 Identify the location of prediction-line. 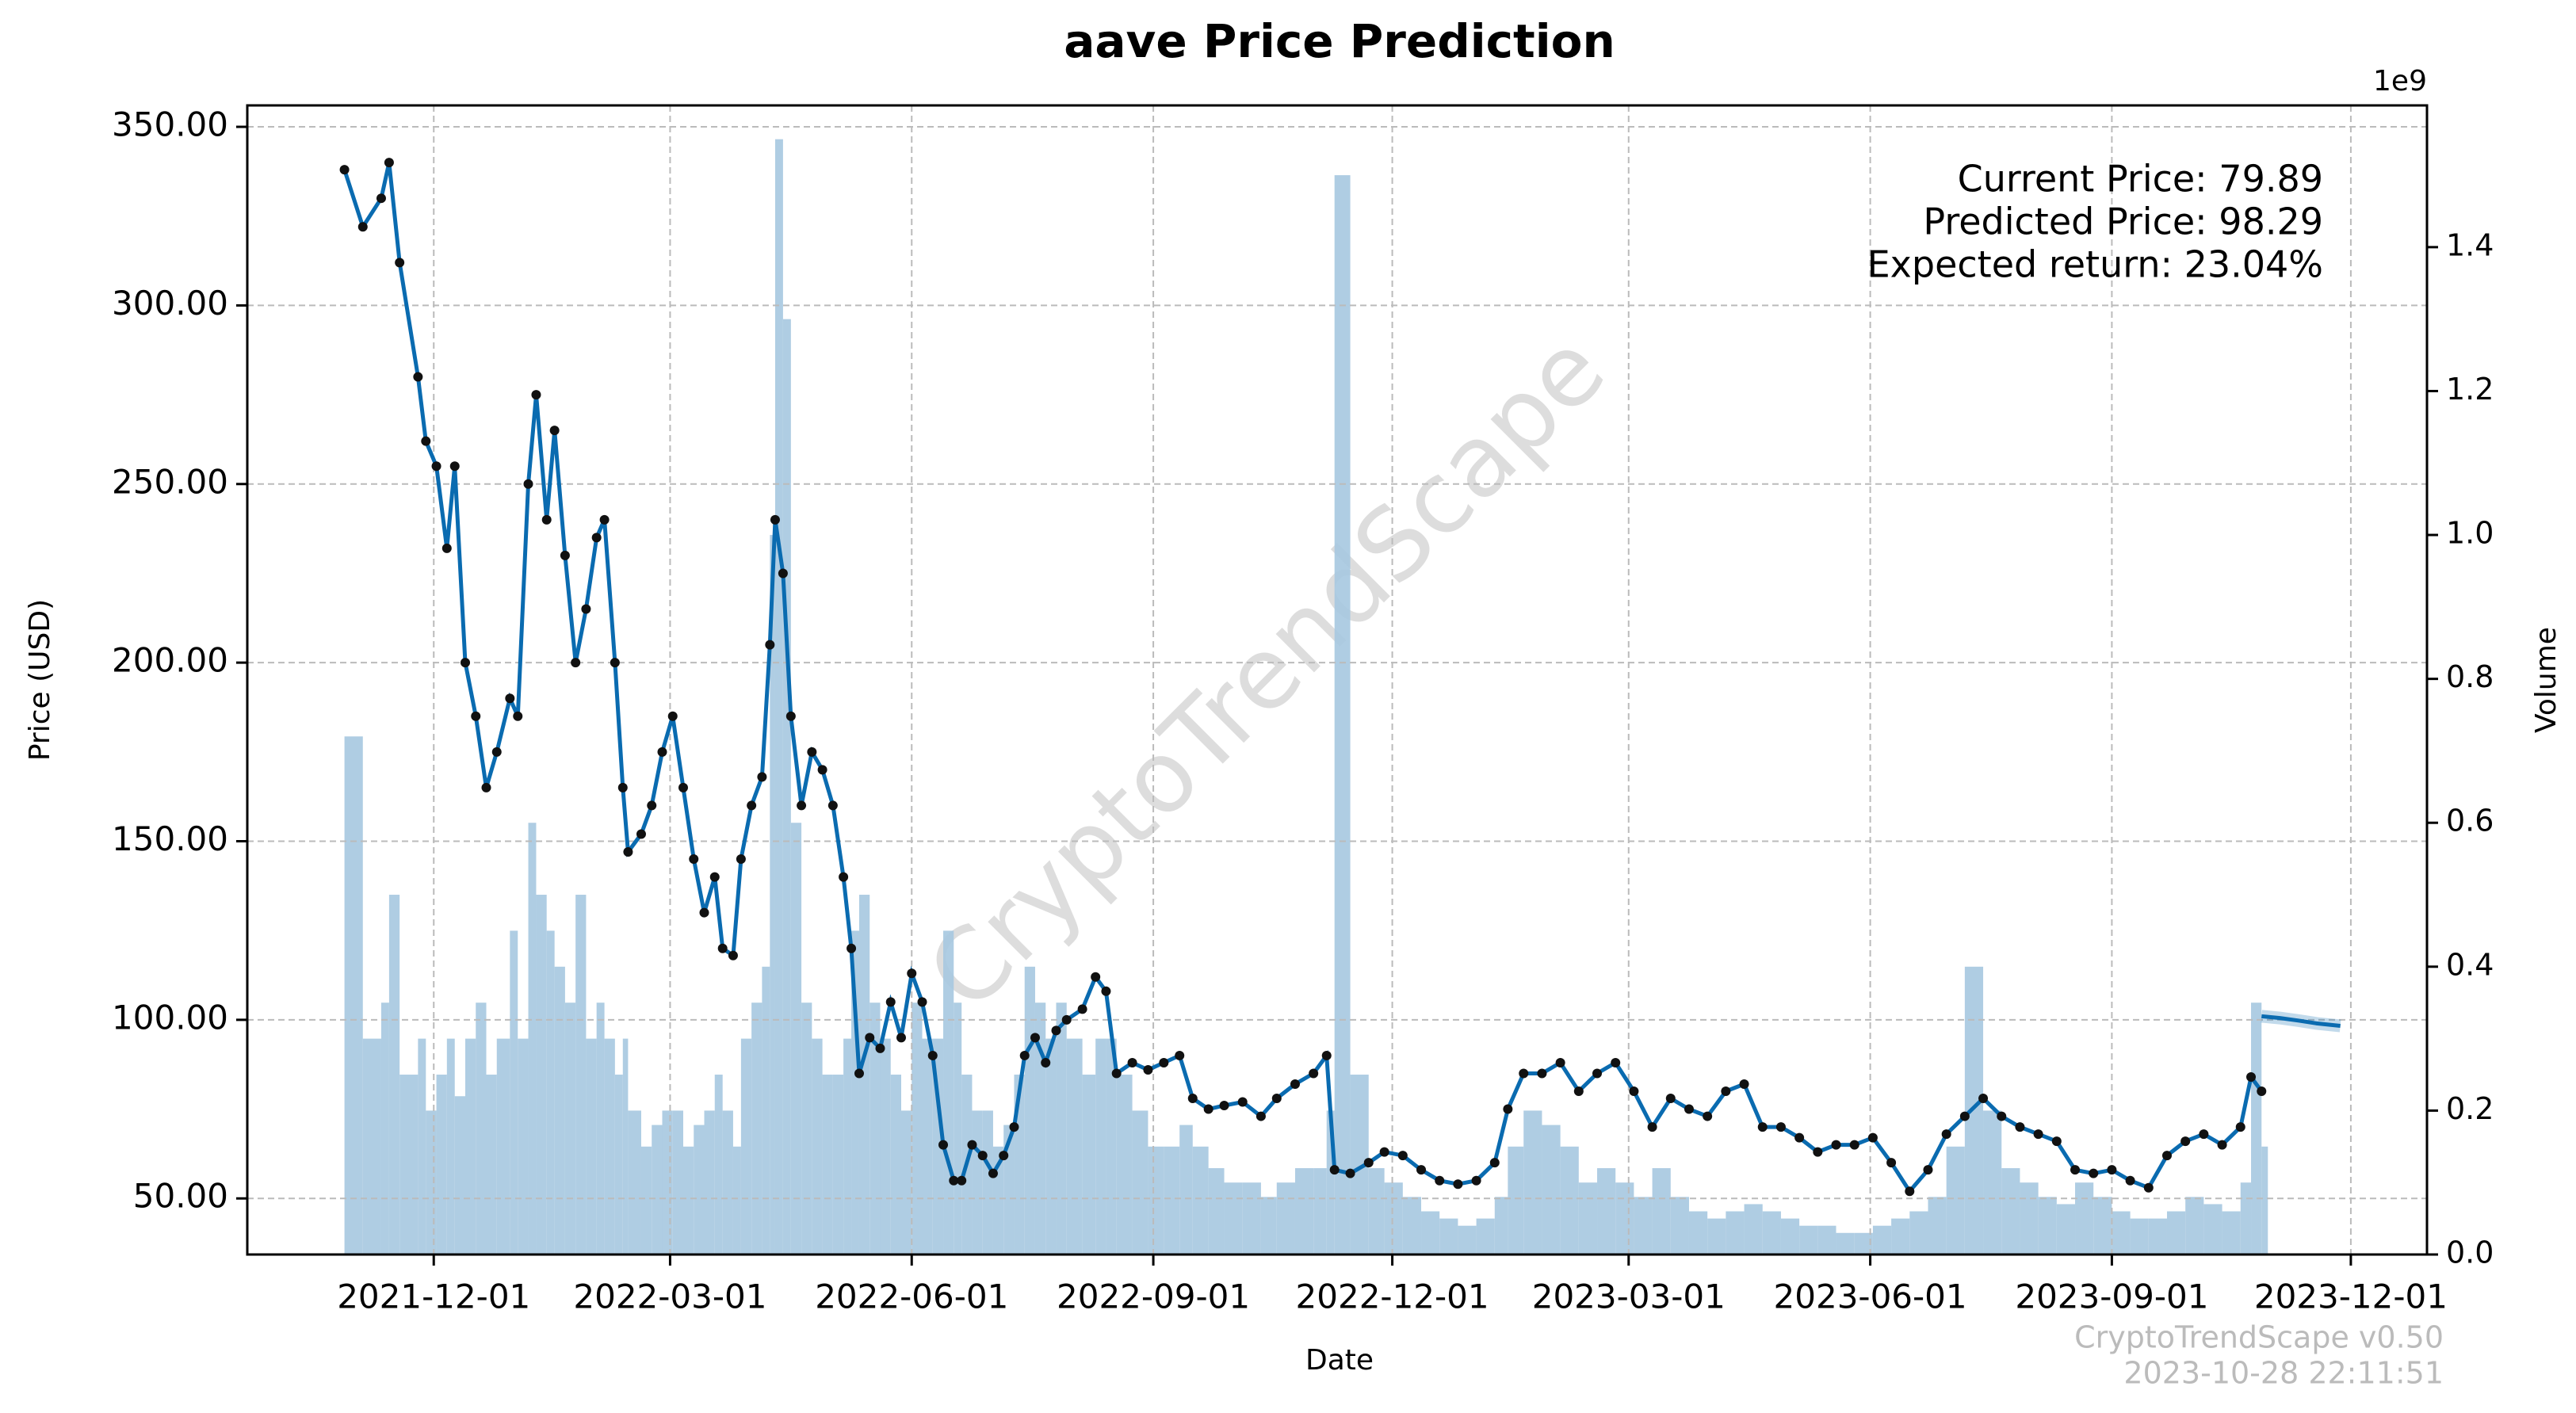
(2301, 1021).